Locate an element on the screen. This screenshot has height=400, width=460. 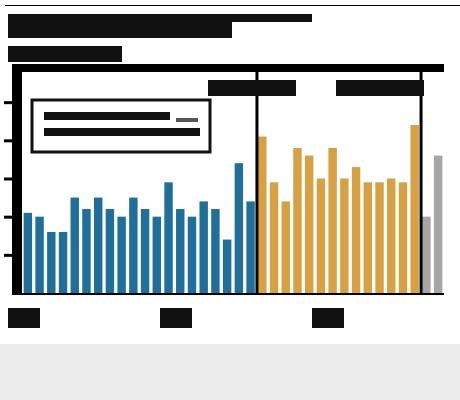
y-axis-band is located at coordinates (17, 178).